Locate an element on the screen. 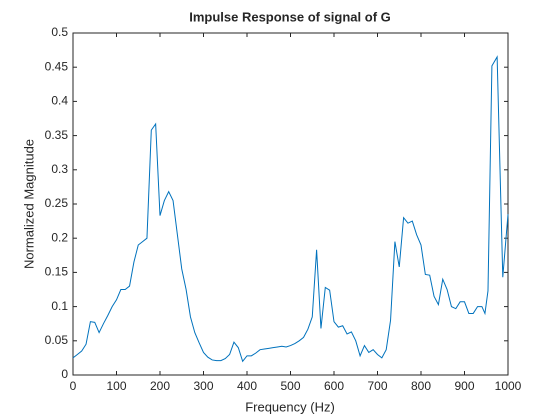 This screenshot has width=560, height=420. x-tick-label: 600 is located at coordinates (334, 386).